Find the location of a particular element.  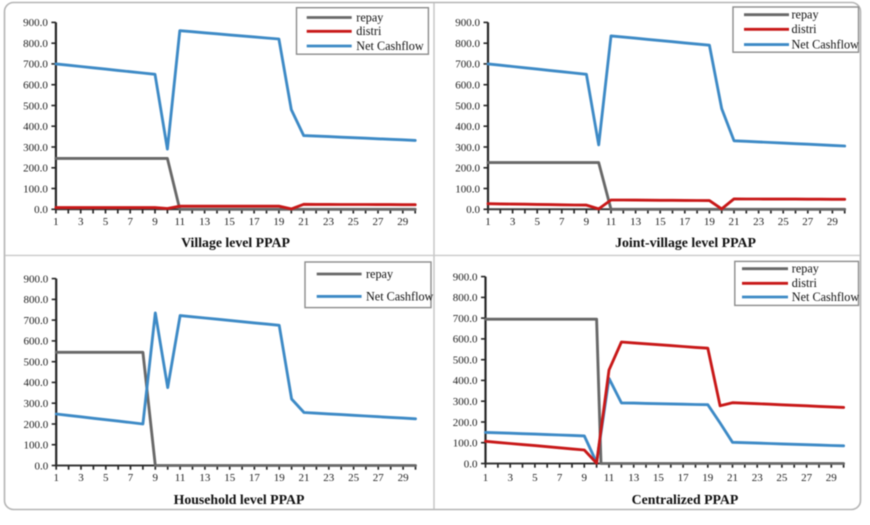

svg-text: Joint-village level PPAP is located at coordinates (685, 242).